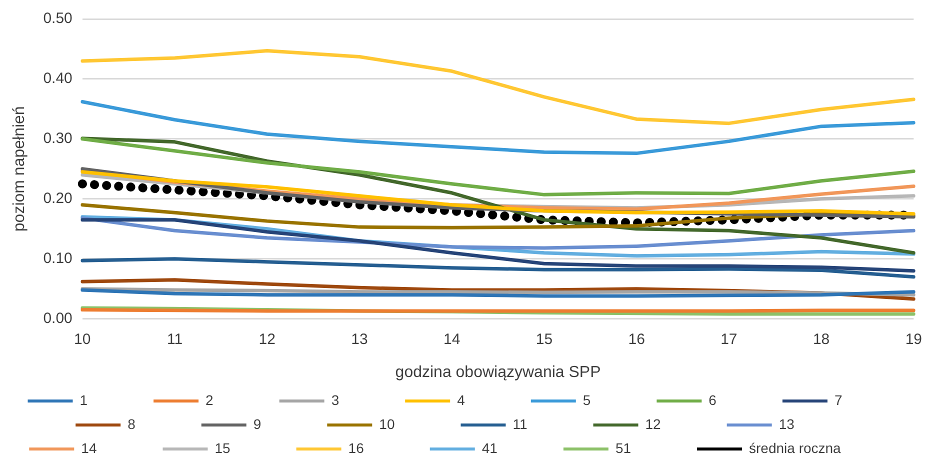 The height and width of the screenshot is (470, 934). What do you see at coordinates (498, 372) in the screenshot?
I see `x-axis-title: godzina obowiązywania SPP` at bounding box center [498, 372].